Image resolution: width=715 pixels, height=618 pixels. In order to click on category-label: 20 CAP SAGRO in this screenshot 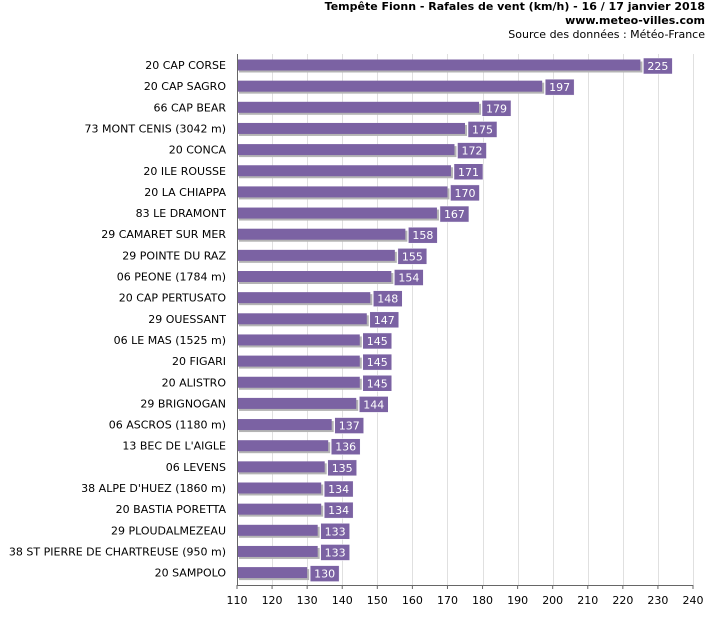, I will do `click(185, 86)`.